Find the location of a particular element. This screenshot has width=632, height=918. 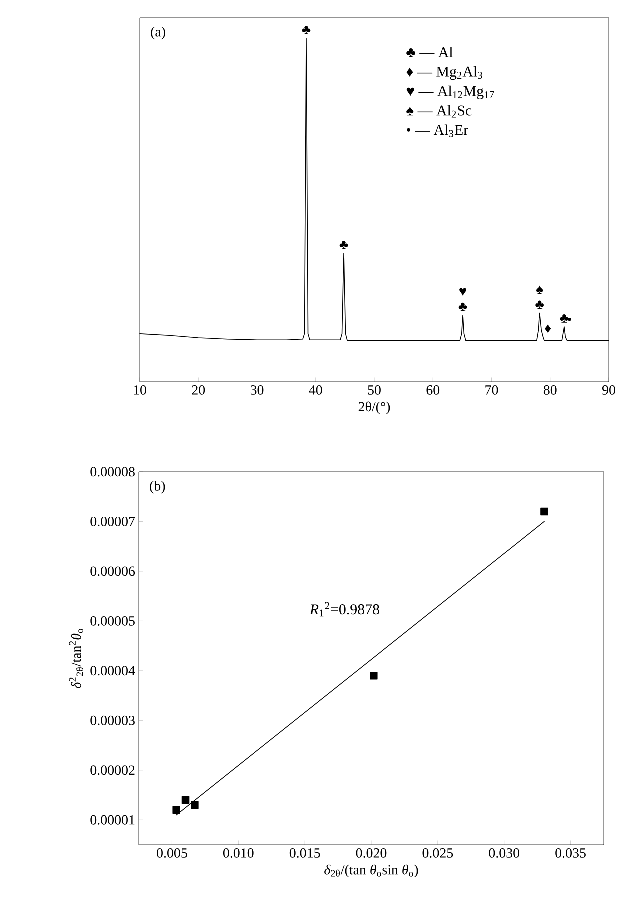

y-tick-label: 0.00001 is located at coordinates (112, 820).